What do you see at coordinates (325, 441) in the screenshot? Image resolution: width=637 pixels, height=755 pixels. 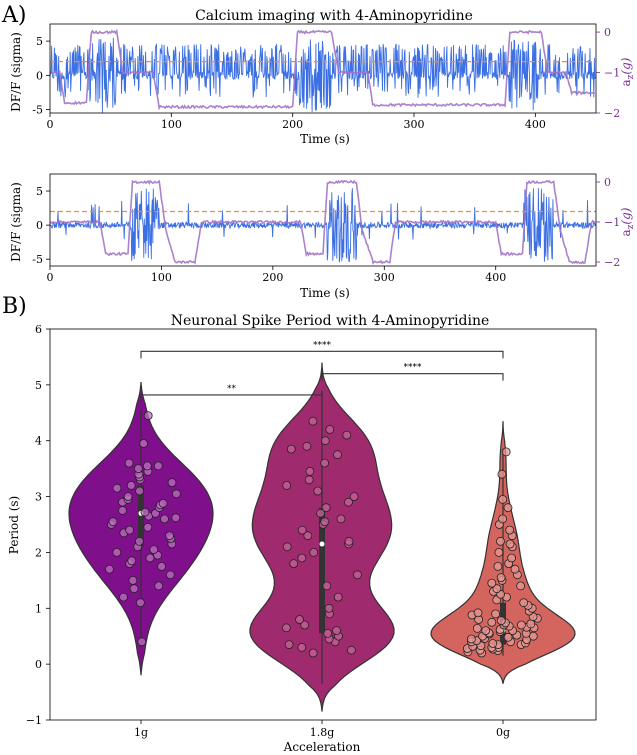 I see `data-point-1.8g-40` at bounding box center [325, 441].